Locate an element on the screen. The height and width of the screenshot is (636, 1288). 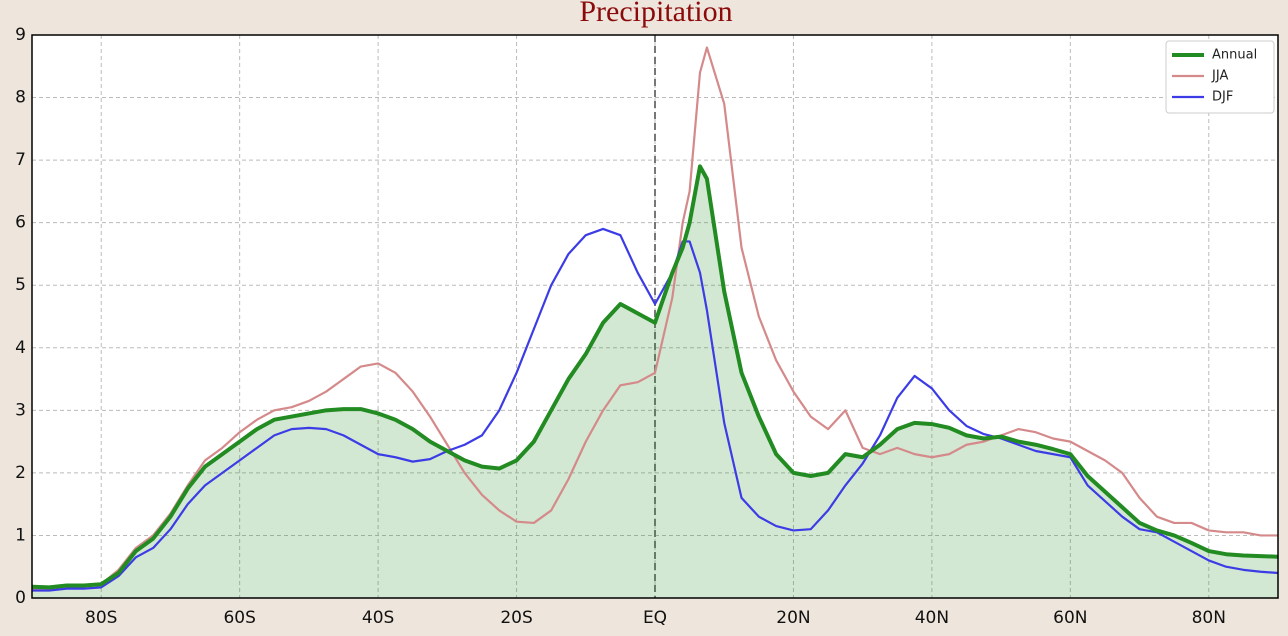
y-tick-label: 7 is located at coordinates (20, 160).